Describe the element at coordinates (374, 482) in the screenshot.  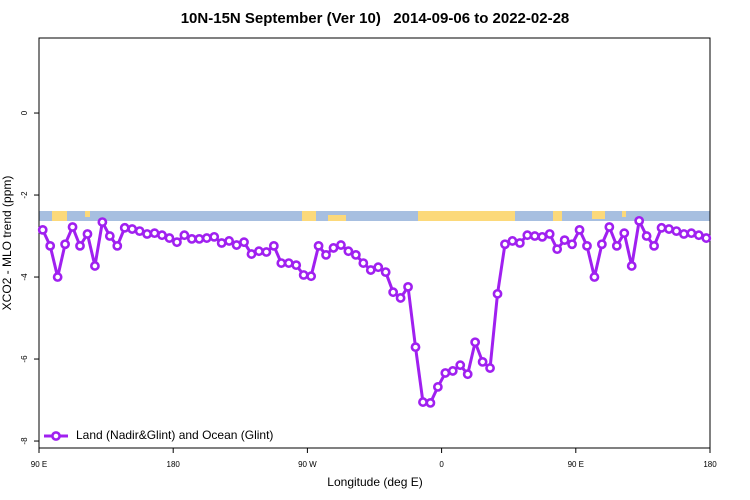
I see `x-axis-label: Longitude (deg E)` at that location.